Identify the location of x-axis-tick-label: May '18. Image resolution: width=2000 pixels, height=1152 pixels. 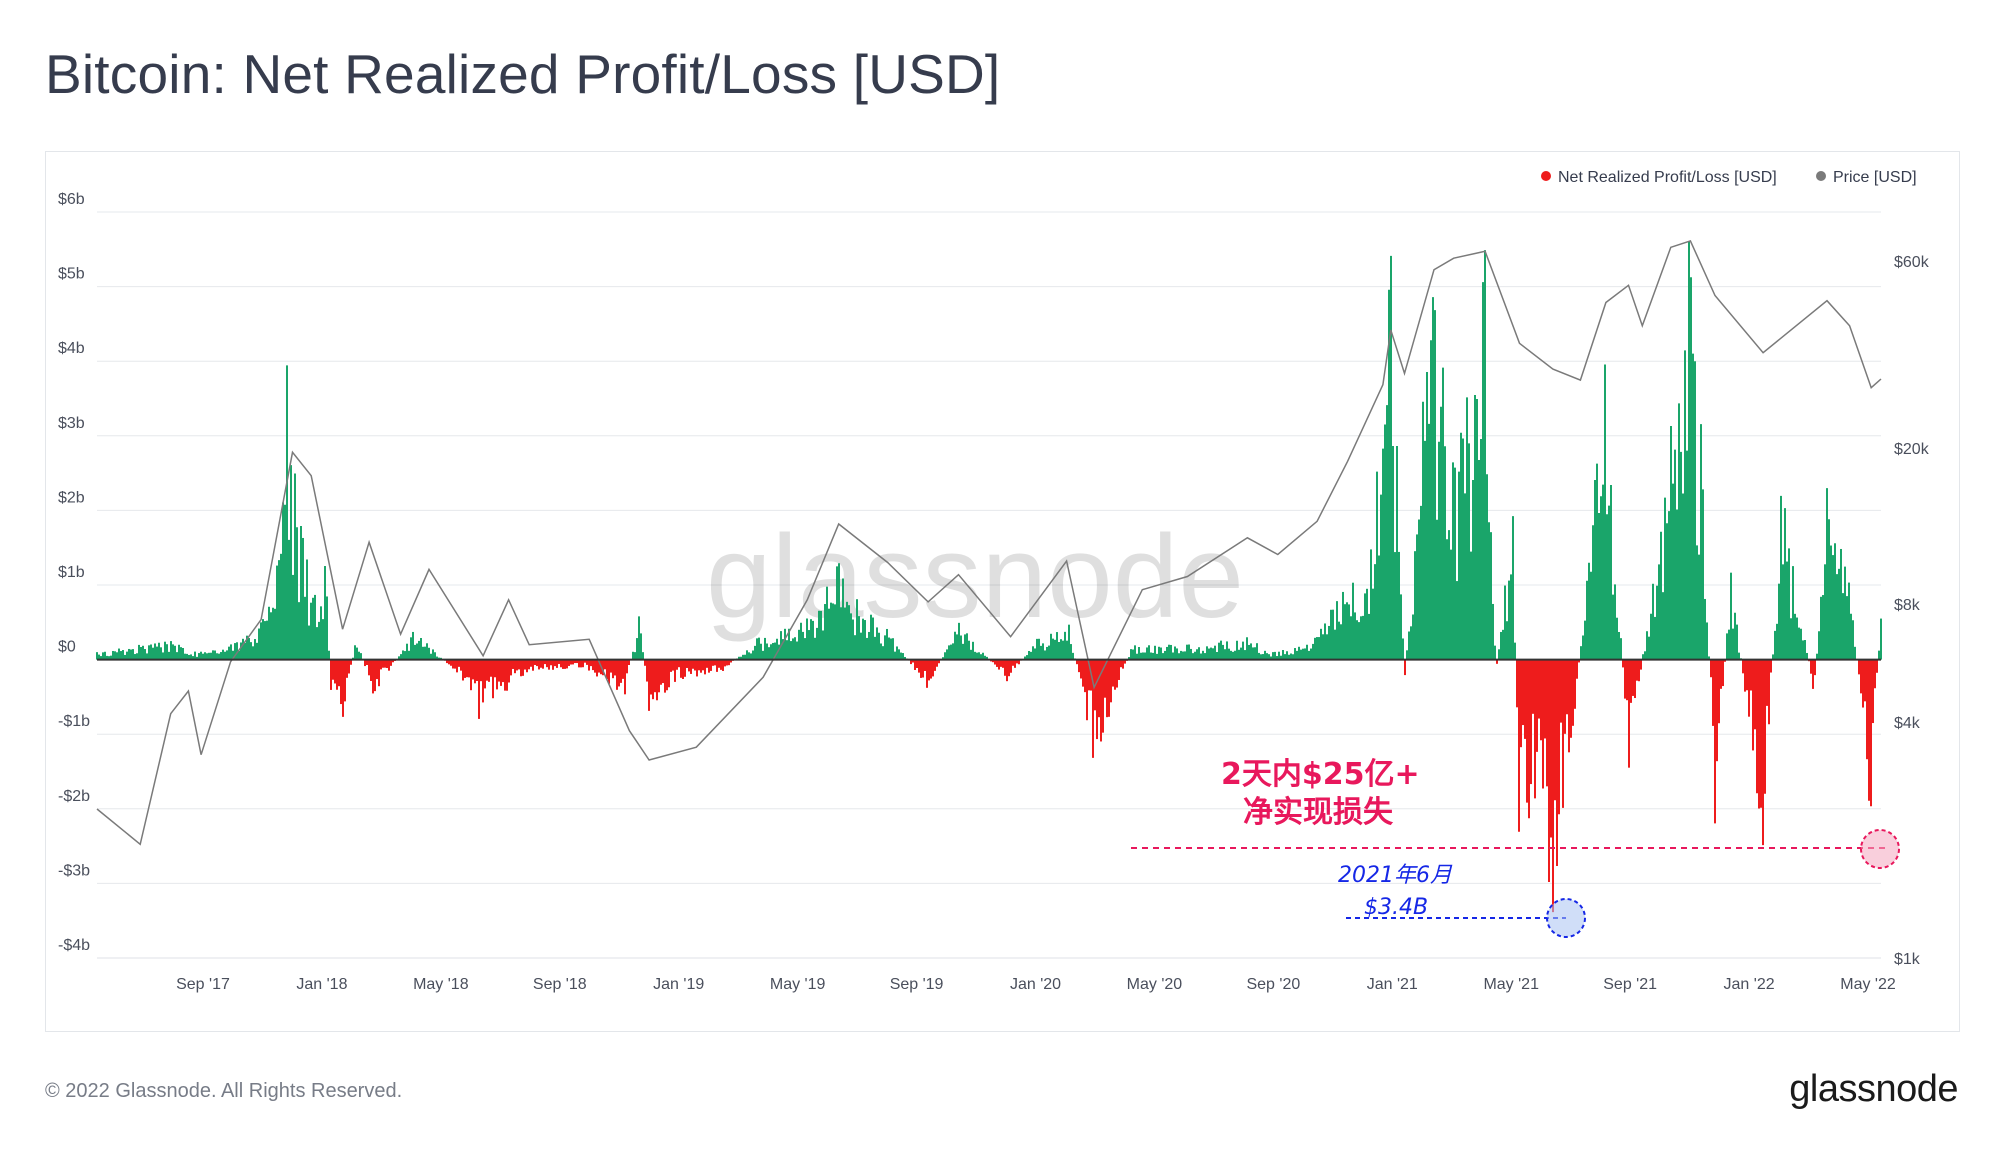
(441, 984).